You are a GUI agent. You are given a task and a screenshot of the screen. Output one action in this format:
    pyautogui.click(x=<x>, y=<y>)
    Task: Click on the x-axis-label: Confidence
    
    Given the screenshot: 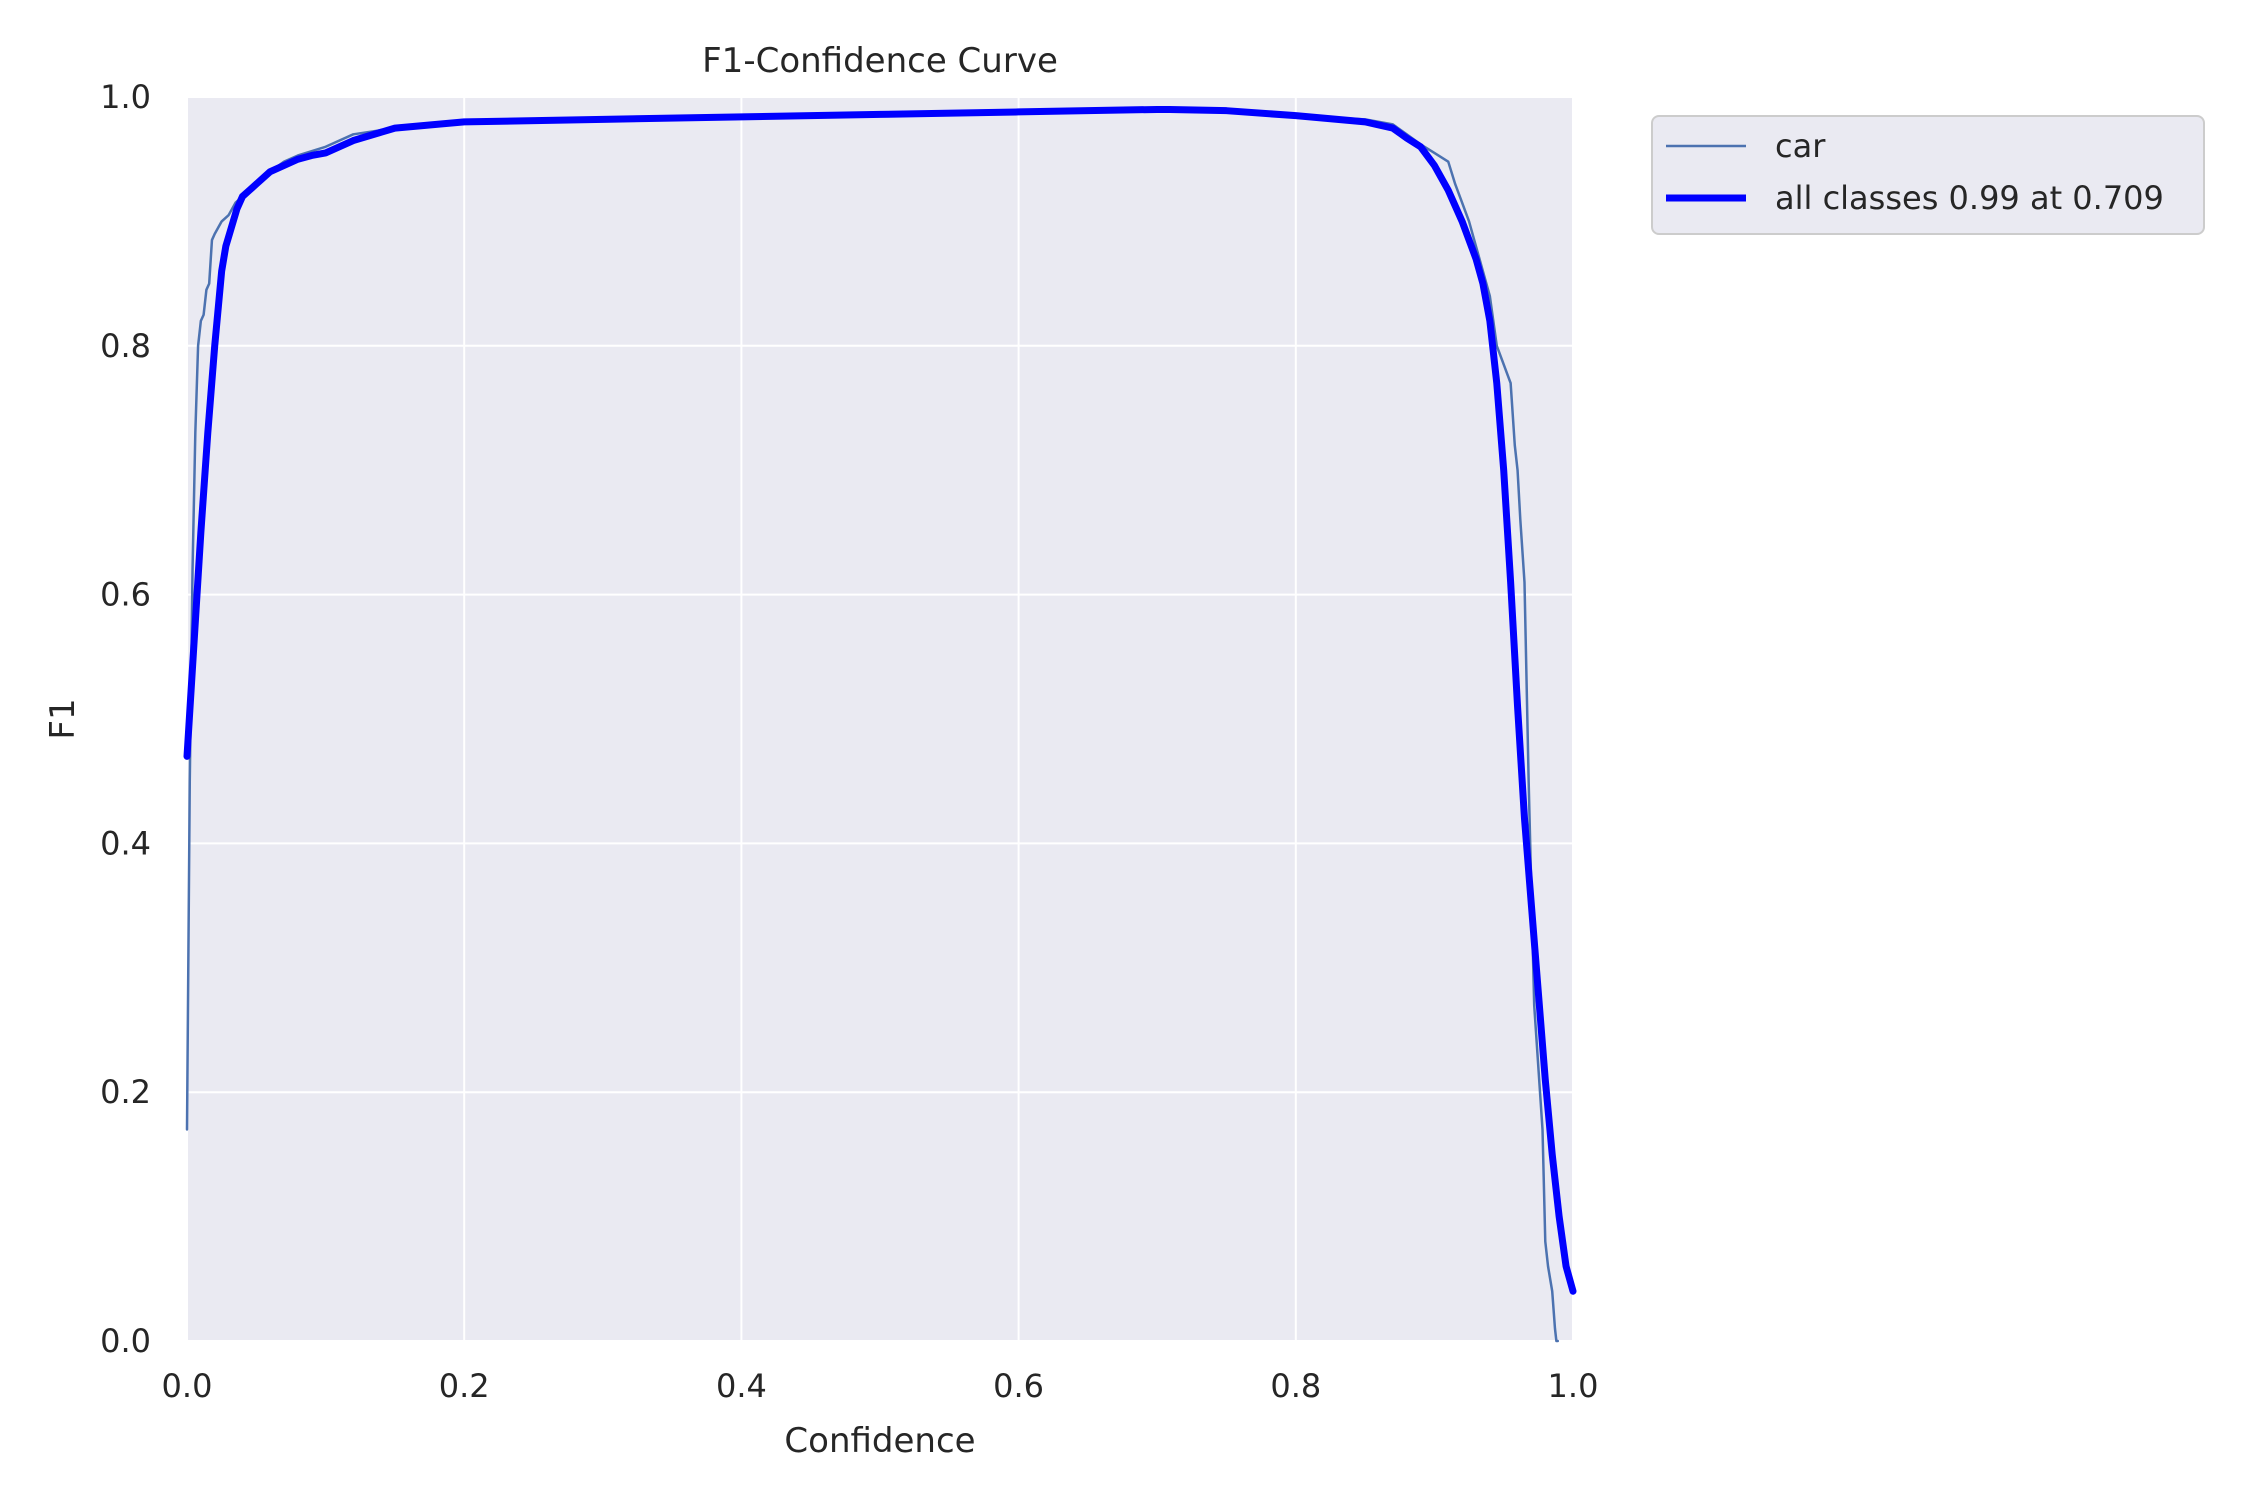 What is the action you would take?
    pyautogui.click(x=879, y=1441)
    